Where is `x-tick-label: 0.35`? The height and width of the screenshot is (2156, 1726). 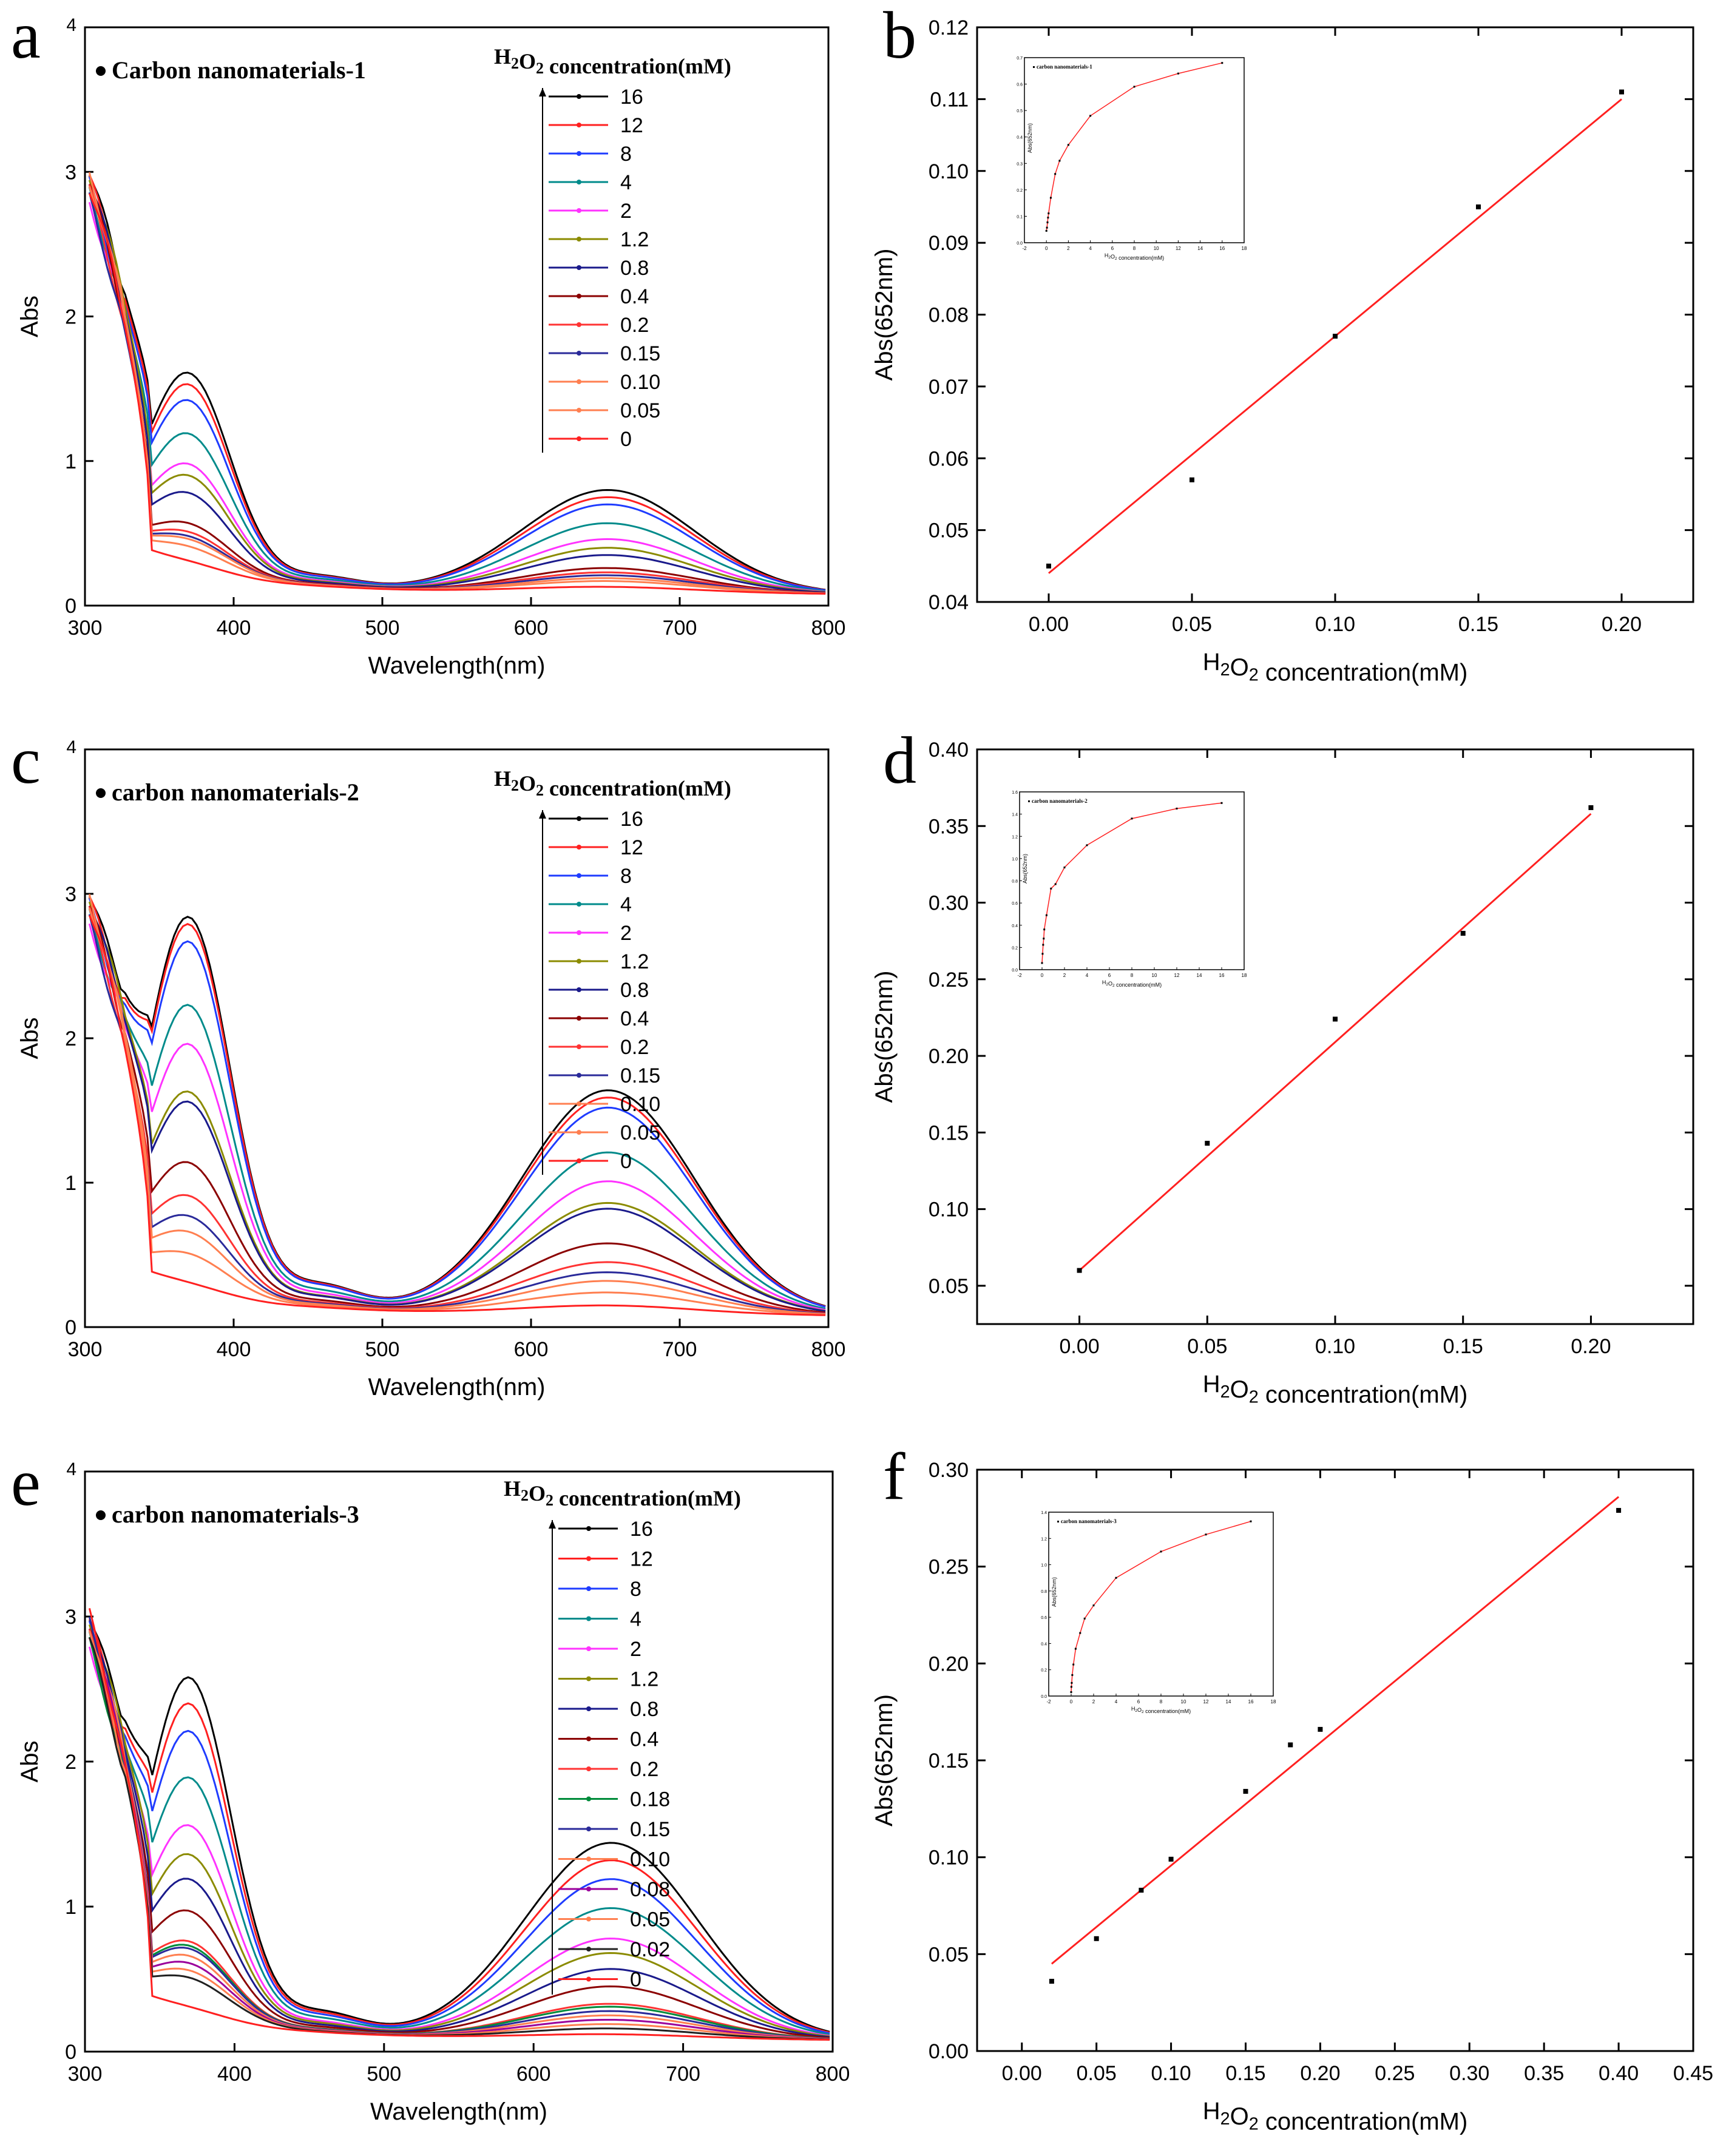 x-tick-label: 0.35 is located at coordinates (1544, 2073).